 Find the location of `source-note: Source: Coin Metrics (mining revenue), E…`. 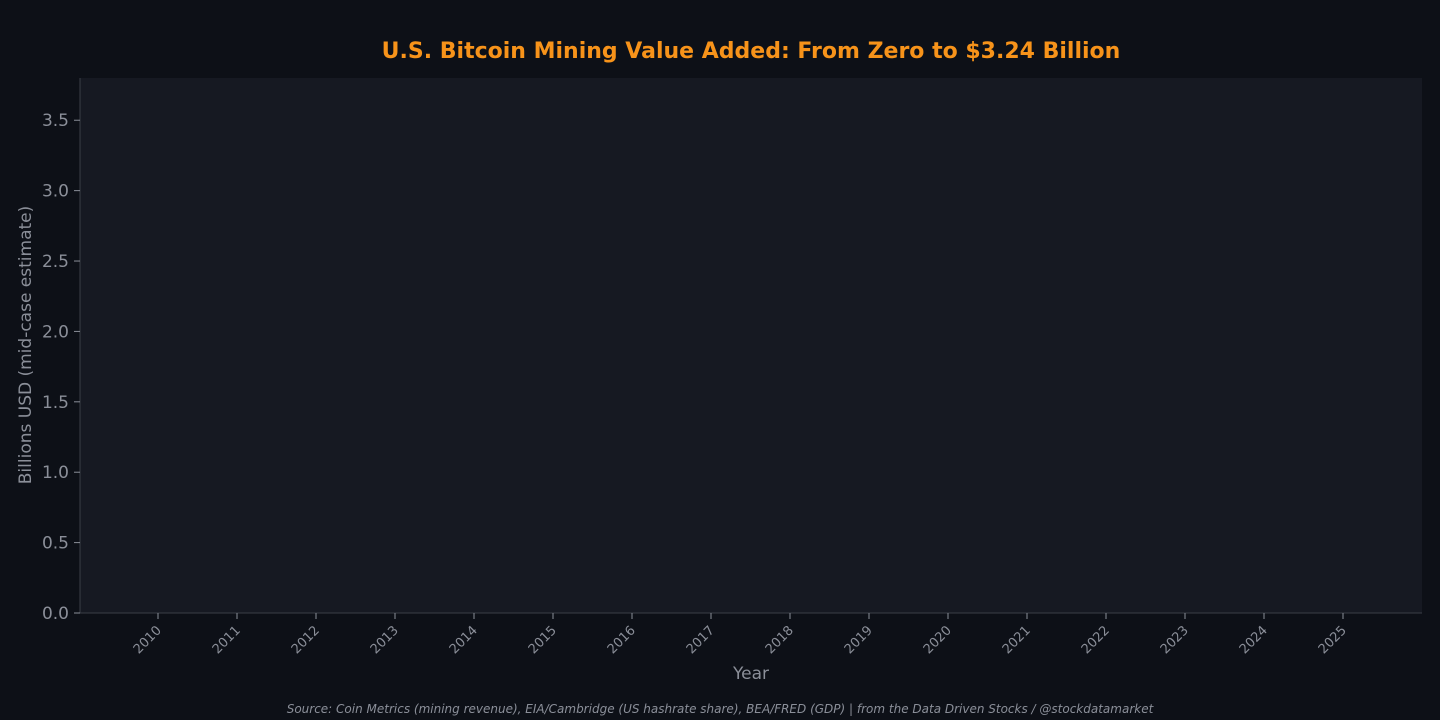

source-note: Source: Coin Metrics (mining revenue), E… is located at coordinates (721, 709).